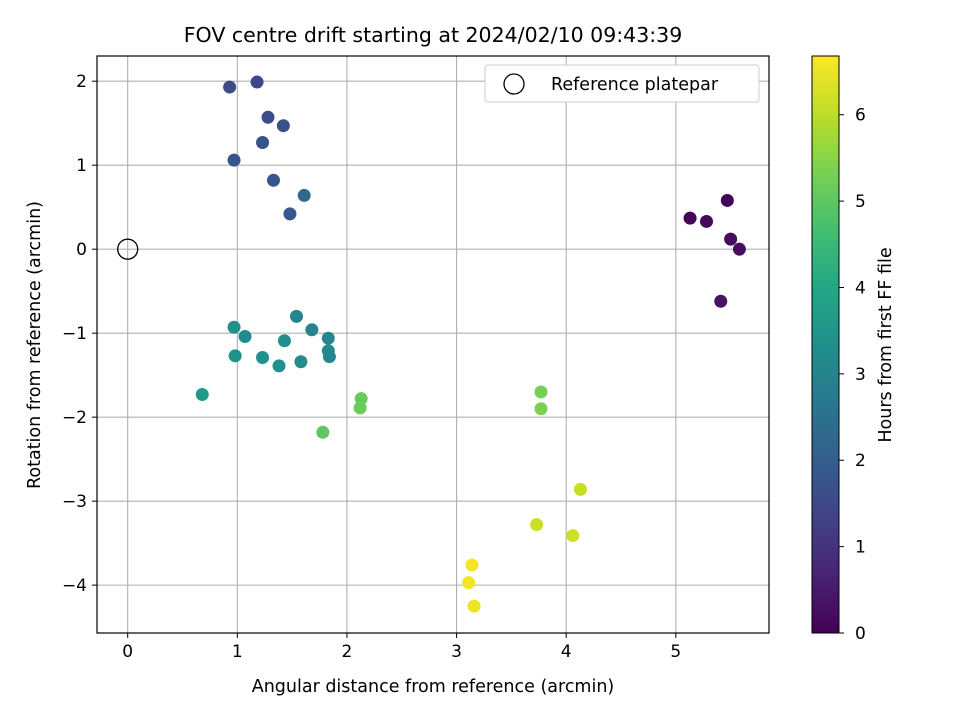 The height and width of the screenshot is (720, 960). I want to click on colorbar-frame, so click(825, 344).